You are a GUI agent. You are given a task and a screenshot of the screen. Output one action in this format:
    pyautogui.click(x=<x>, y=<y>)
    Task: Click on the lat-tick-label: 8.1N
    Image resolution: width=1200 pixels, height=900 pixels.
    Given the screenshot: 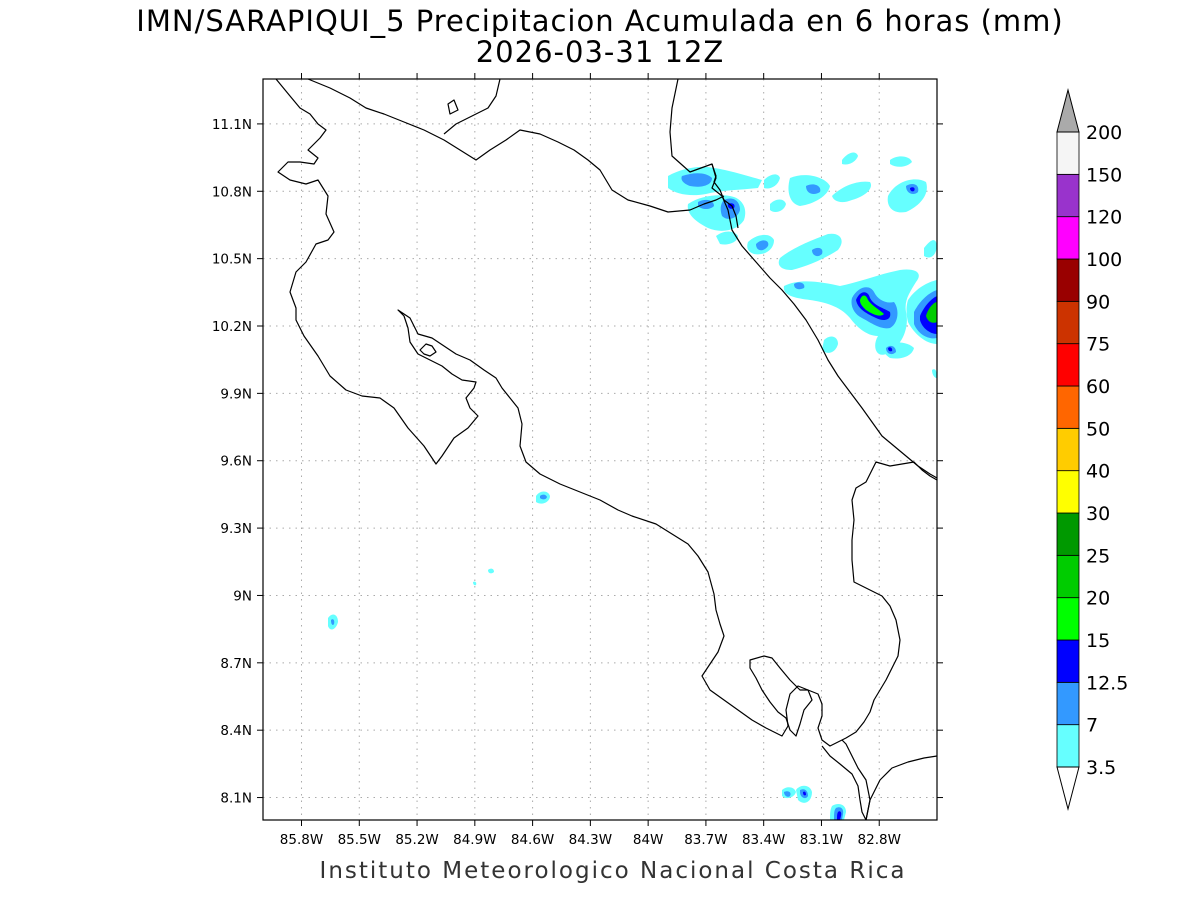 What is the action you would take?
    pyautogui.click(x=236, y=799)
    